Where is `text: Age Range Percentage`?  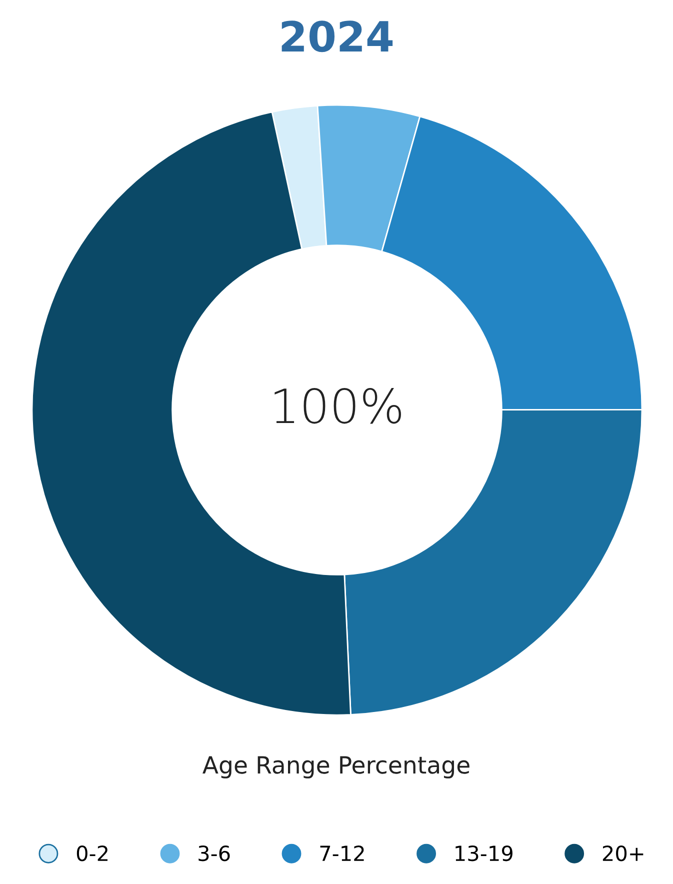
text: Age Range Percentage is located at coordinates (336, 767).